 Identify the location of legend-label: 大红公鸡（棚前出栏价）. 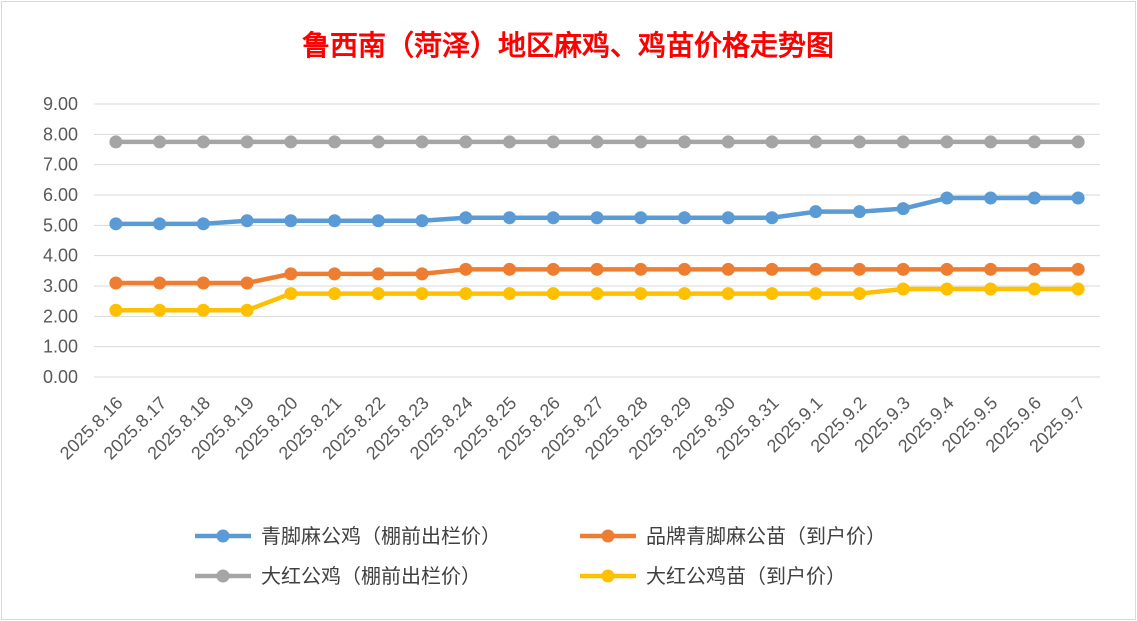
(371, 576).